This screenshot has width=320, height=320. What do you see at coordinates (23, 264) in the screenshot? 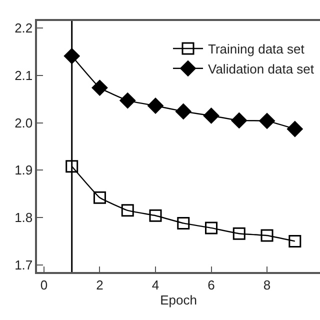
I see `y-tick-label: 1.7` at bounding box center [23, 264].